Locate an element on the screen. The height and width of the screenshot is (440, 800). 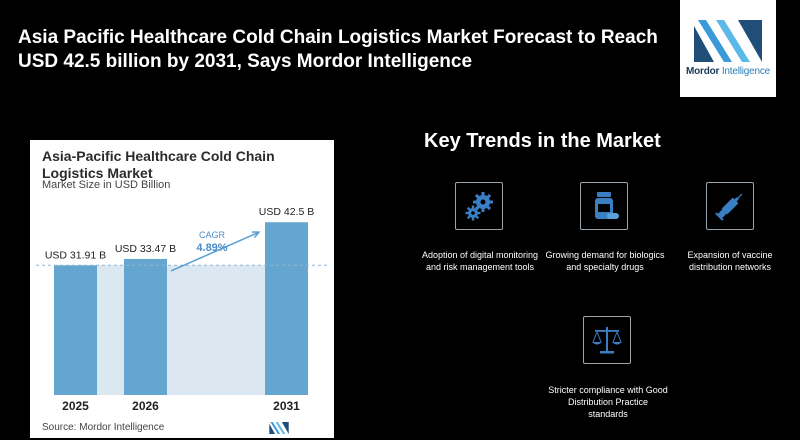
mini-logo-icon is located at coordinates (279, 428).